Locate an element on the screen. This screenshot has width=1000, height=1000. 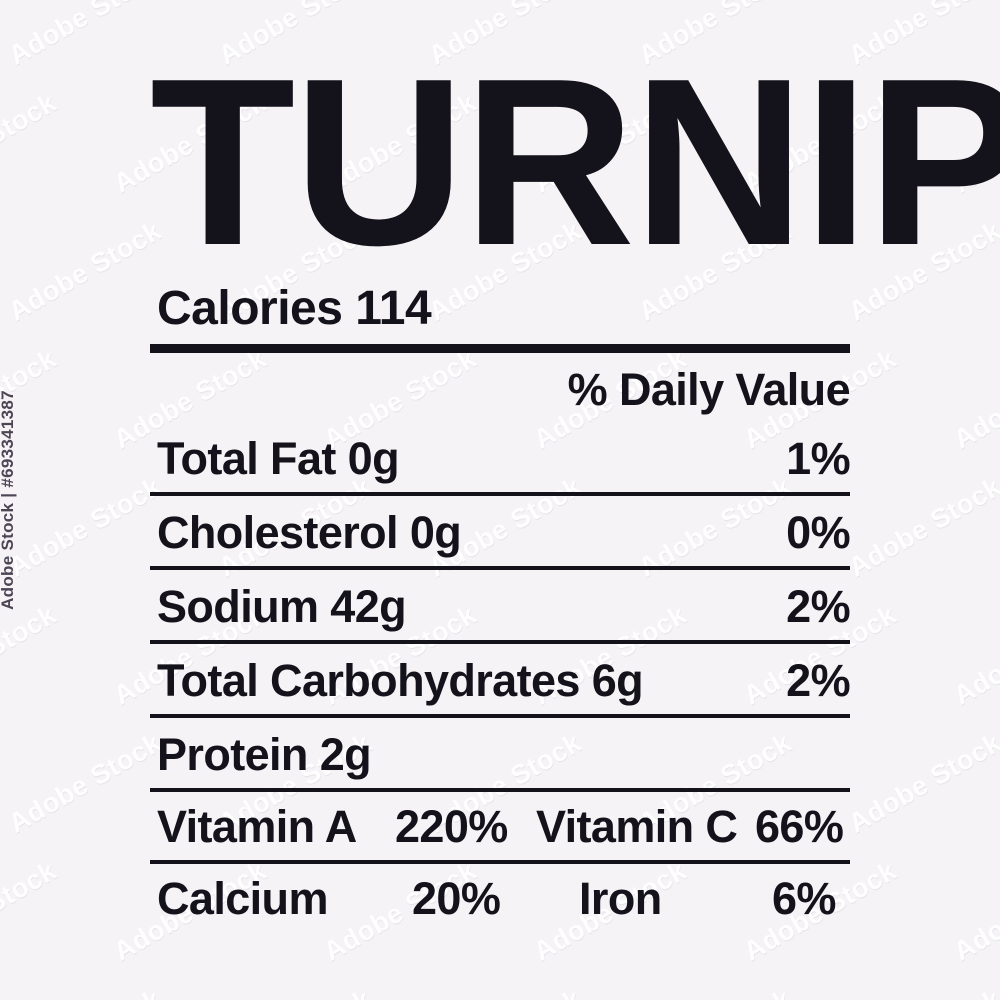
calcium-value: 20% is located at coordinates (456, 898).